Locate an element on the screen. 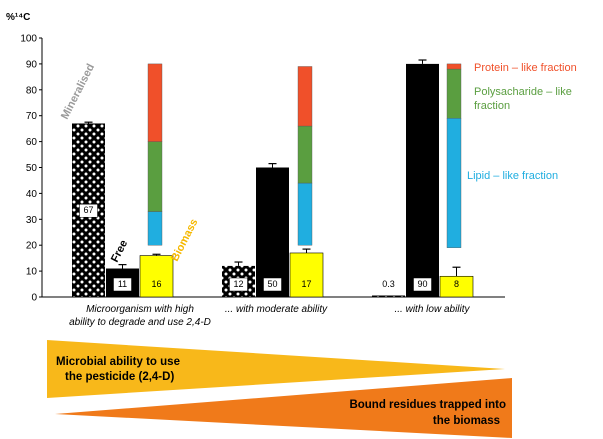 This screenshot has height=439, width=603. legend-protein: Protein – like fraction is located at coordinates (525, 68).